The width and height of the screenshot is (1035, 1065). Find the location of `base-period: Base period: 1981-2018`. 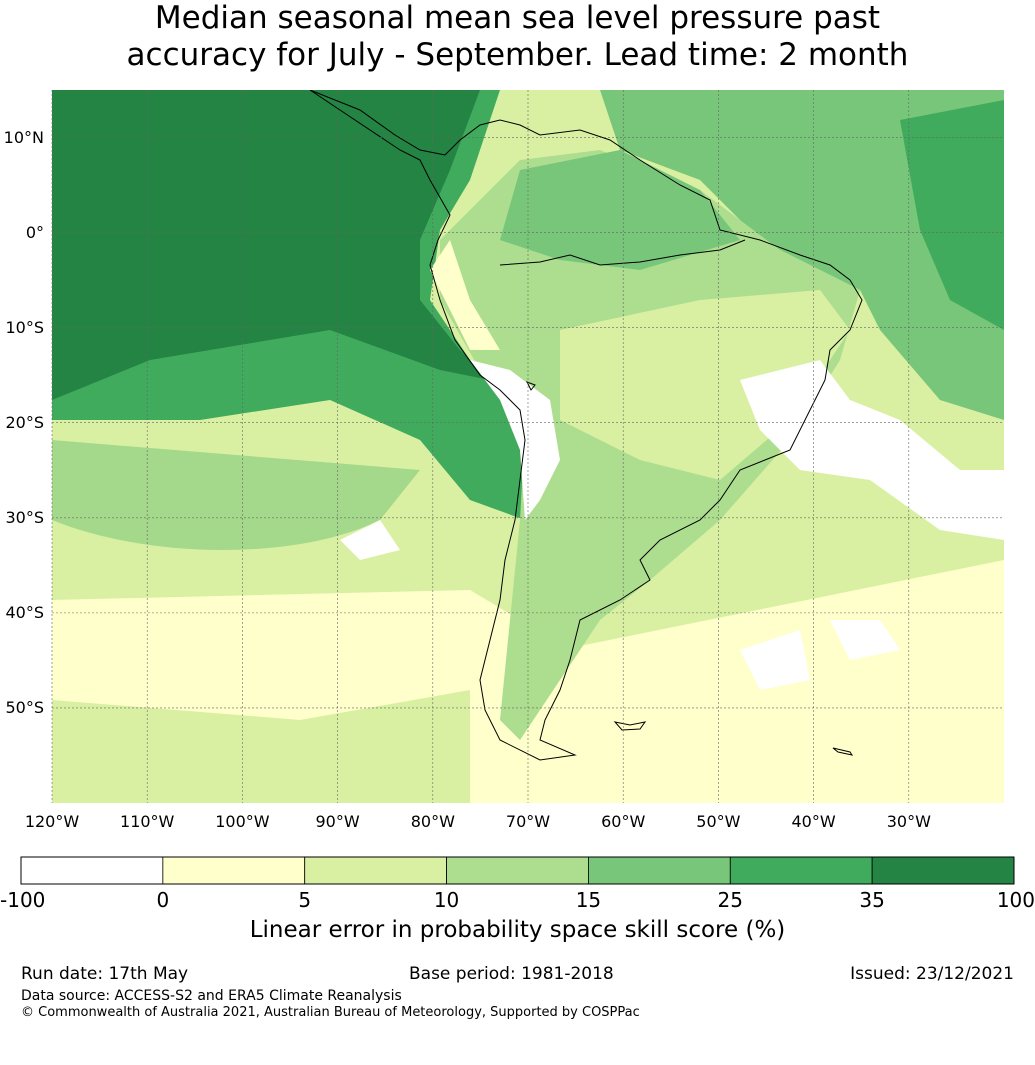

base-period: Base period: 1981-2018 is located at coordinates (511, 974).